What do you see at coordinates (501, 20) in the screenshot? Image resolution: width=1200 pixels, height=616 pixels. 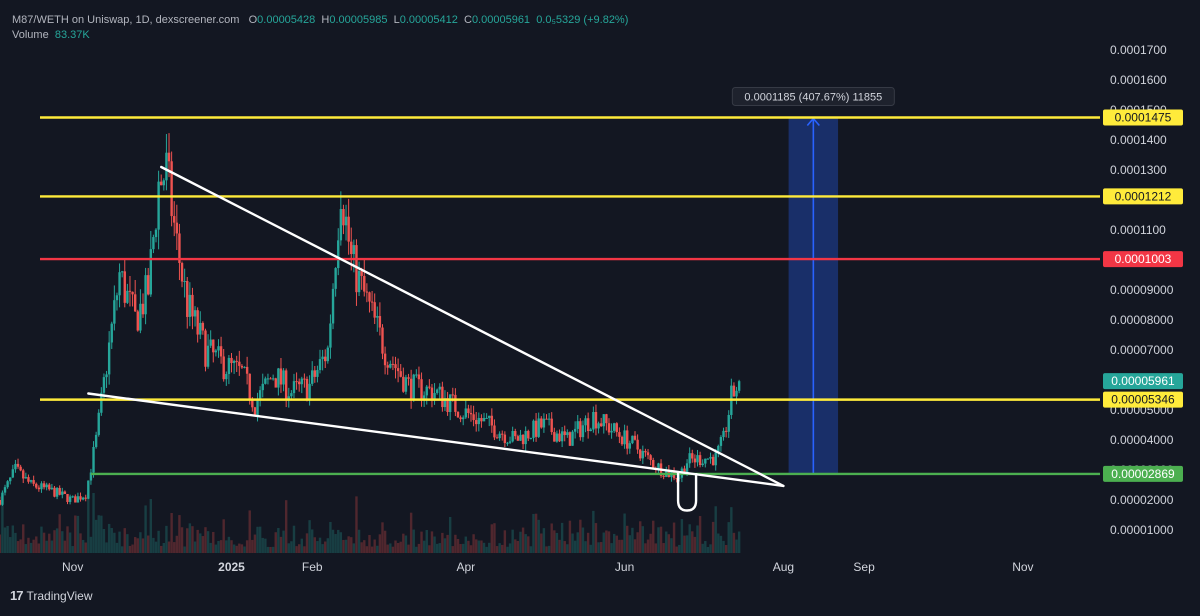 I see `close-value: 0.00005961` at bounding box center [501, 20].